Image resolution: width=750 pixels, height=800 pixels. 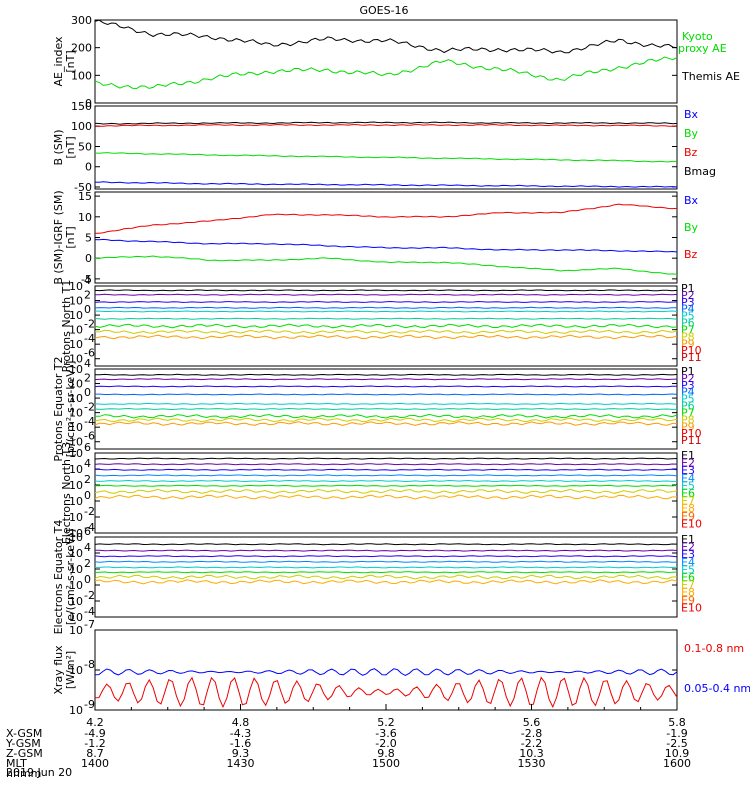 What do you see at coordinates (95, 722) in the screenshot?
I see `x-tick-label: 4.2` at bounding box center [95, 722].